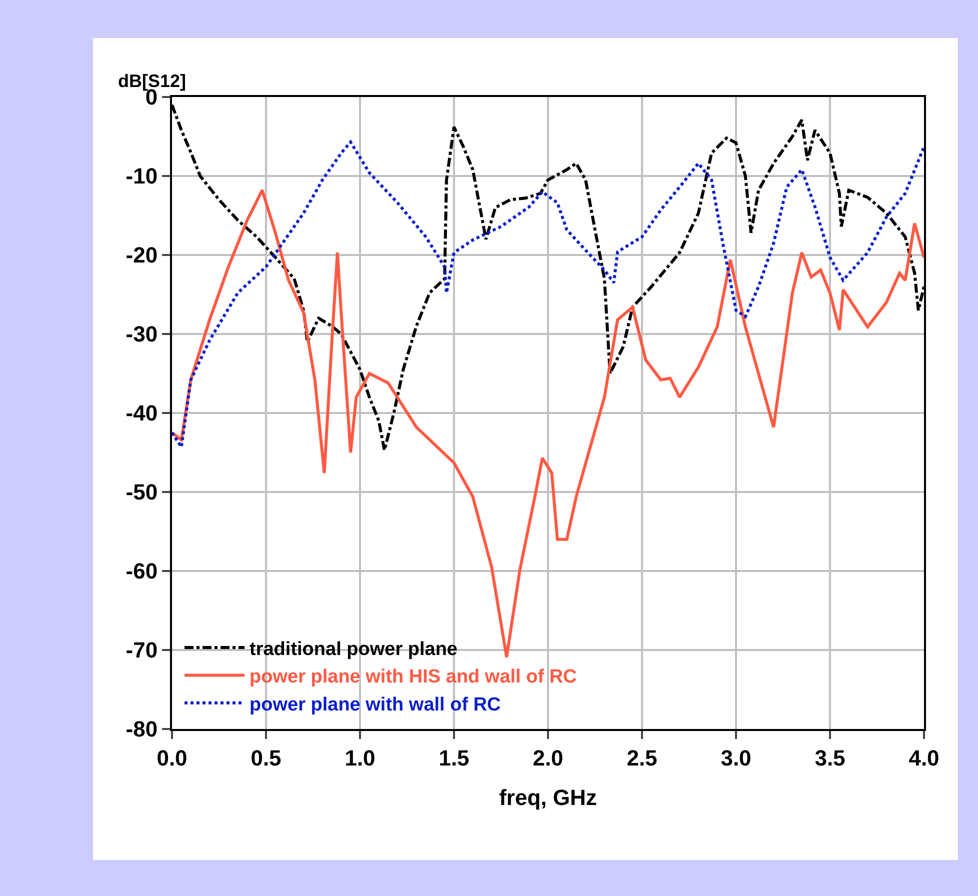  Describe the element at coordinates (736, 757) in the screenshot. I see `x-tick-label: 3.0` at that location.